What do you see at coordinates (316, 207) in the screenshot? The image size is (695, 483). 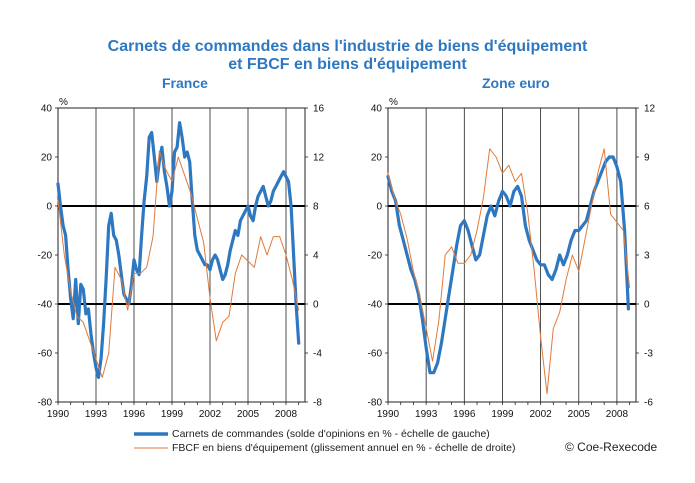 I see `y-right-tick-label: 8` at bounding box center [316, 207].